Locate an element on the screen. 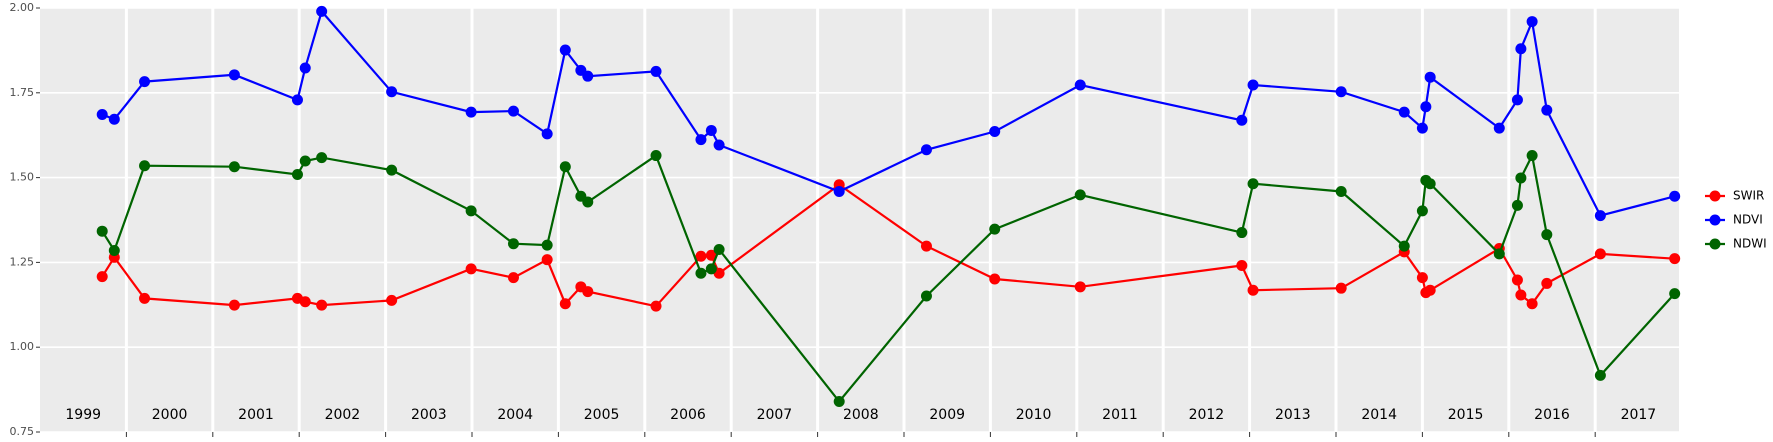  x-tick-label: 2008 is located at coordinates (861, 415).